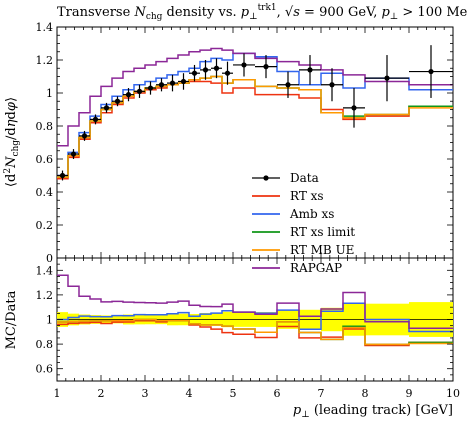 The image size is (467, 426). I want to click on ratio-line-rt-mb-ue, so click(255, 332).